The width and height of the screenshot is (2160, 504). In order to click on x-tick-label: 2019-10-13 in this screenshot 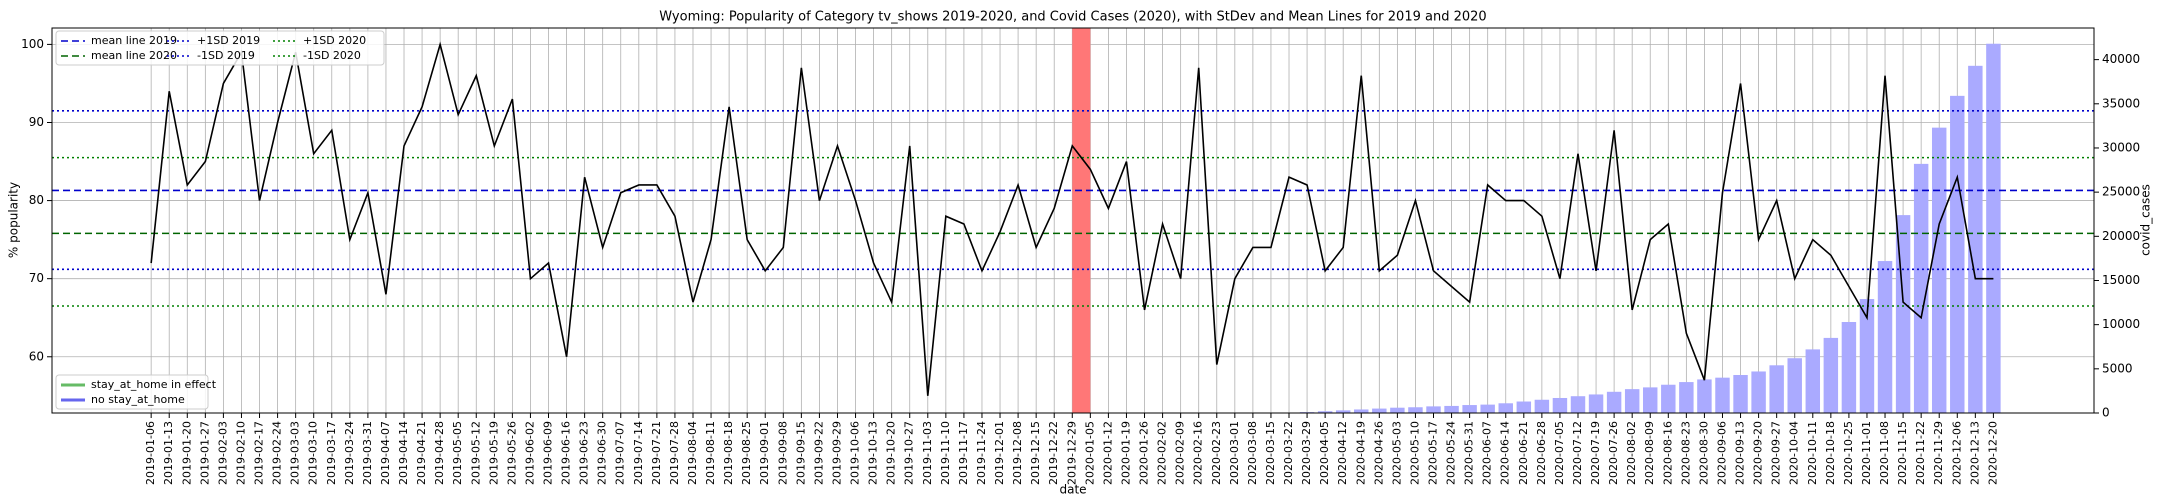, I will do `click(873, 453)`.